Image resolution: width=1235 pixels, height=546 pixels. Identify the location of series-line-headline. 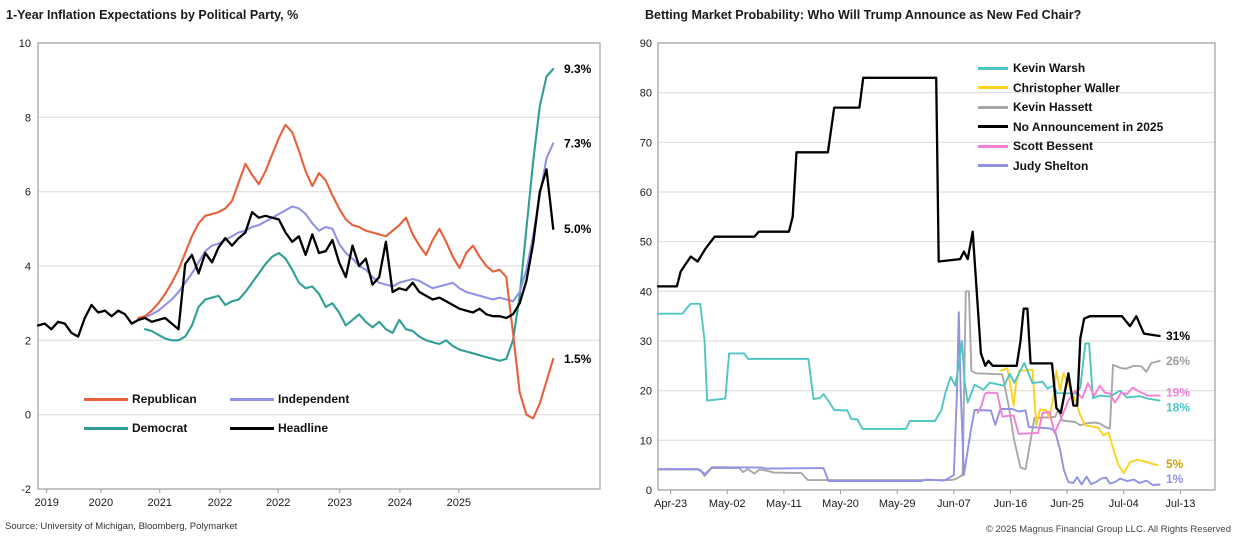
(295, 253).